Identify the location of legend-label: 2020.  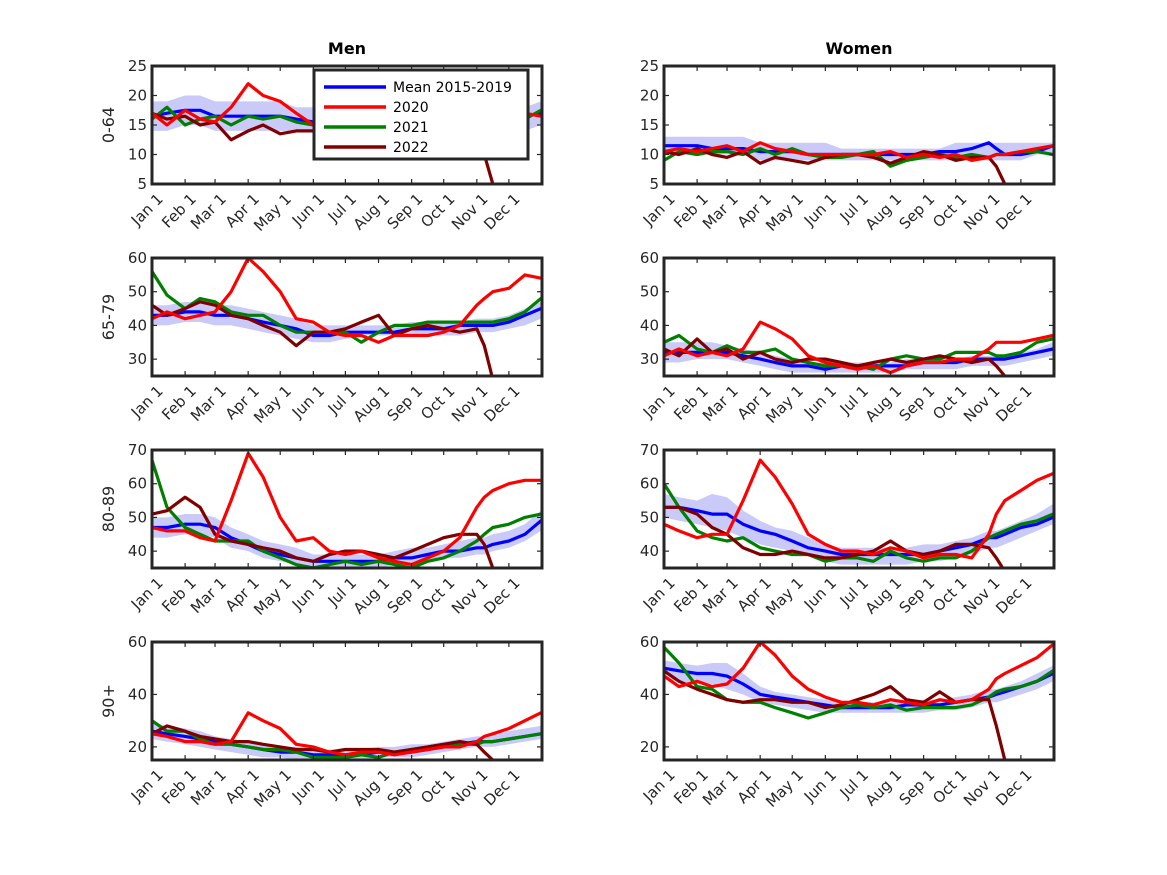
(411, 108).